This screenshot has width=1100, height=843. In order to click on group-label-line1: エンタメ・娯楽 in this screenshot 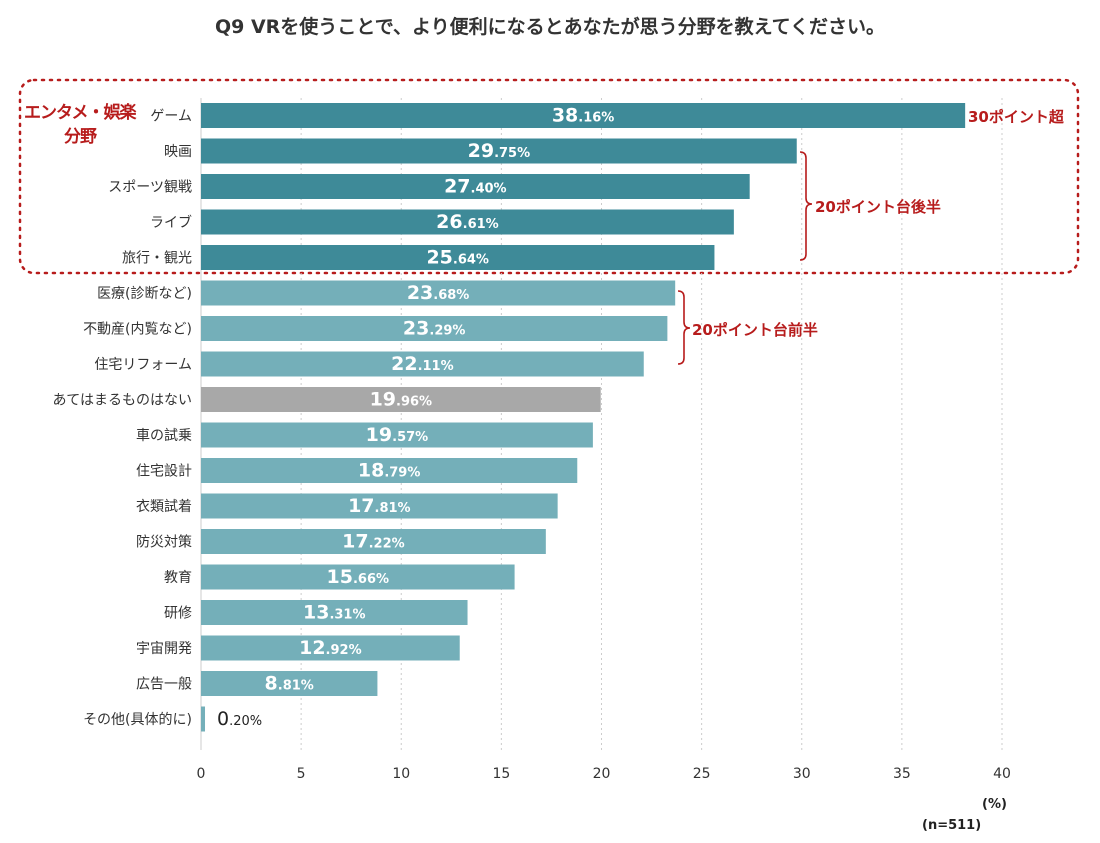, I will do `click(80, 113)`.